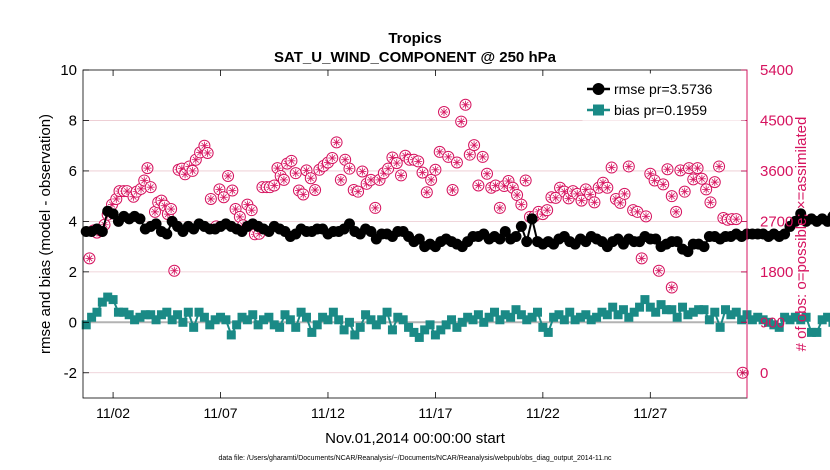  What do you see at coordinates (68, 70) in the screenshot?
I see `y-left-tick-label: 10` at bounding box center [68, 70].